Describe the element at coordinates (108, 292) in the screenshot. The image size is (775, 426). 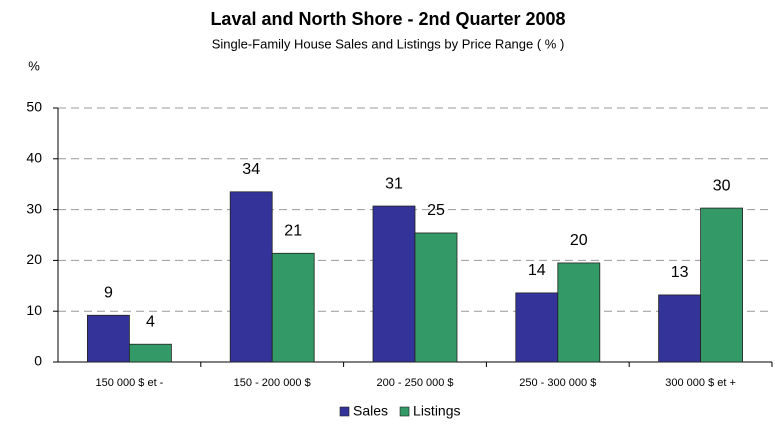
I see `value-label: 9` at that location.